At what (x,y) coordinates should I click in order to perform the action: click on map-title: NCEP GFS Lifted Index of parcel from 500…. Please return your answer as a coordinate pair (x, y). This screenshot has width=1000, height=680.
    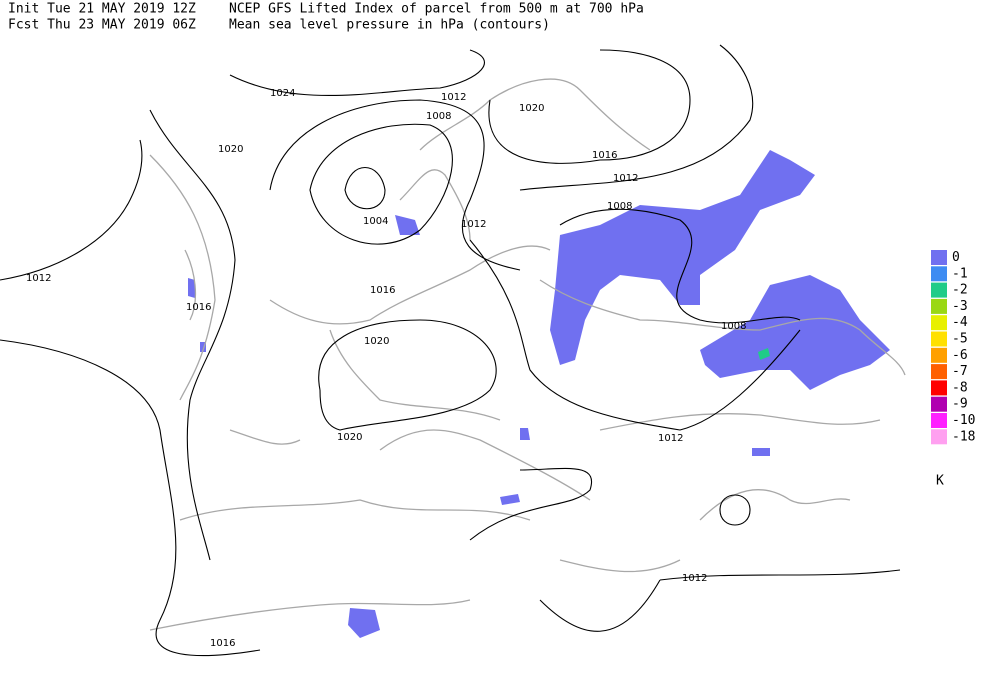
    Looking at the image, I should click on (436, 9).